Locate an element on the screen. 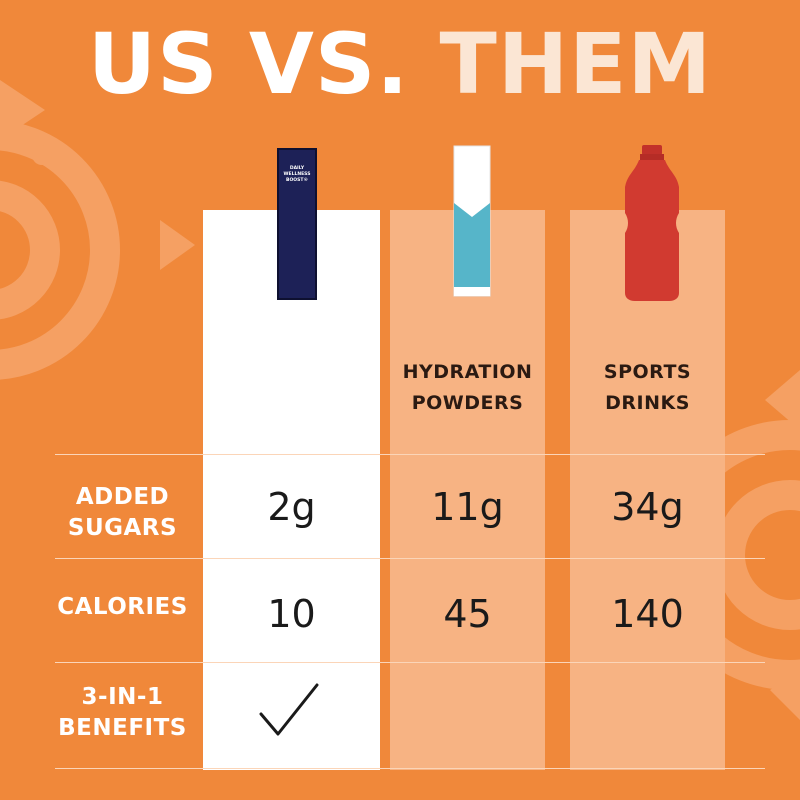  added-sugars-label: ADDED SUGARS is located at coordinates (122, 513).